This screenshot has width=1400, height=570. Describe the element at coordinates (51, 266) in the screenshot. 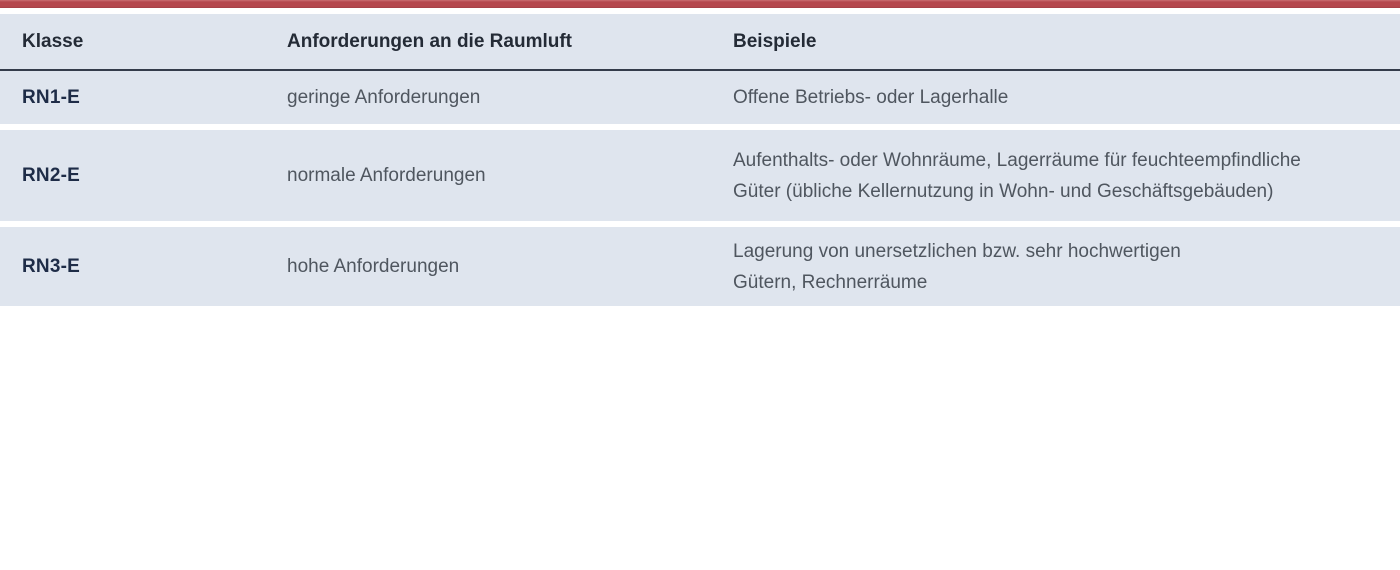

I see `cell-klasse: RN3-E` at that location.